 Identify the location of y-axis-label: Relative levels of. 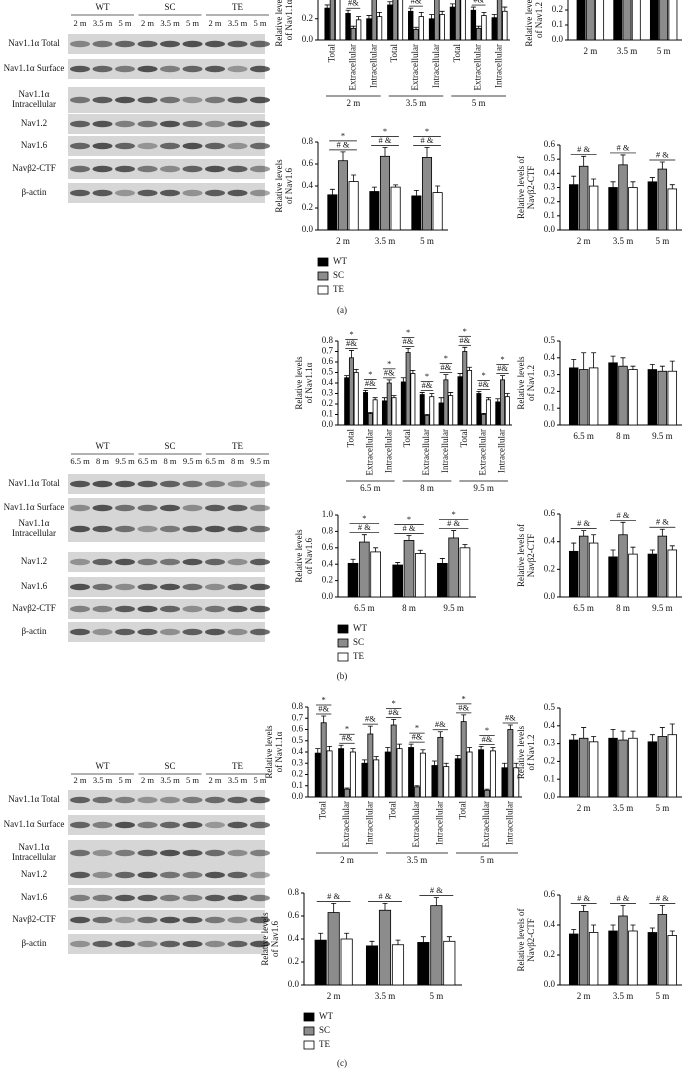
(521, 187).